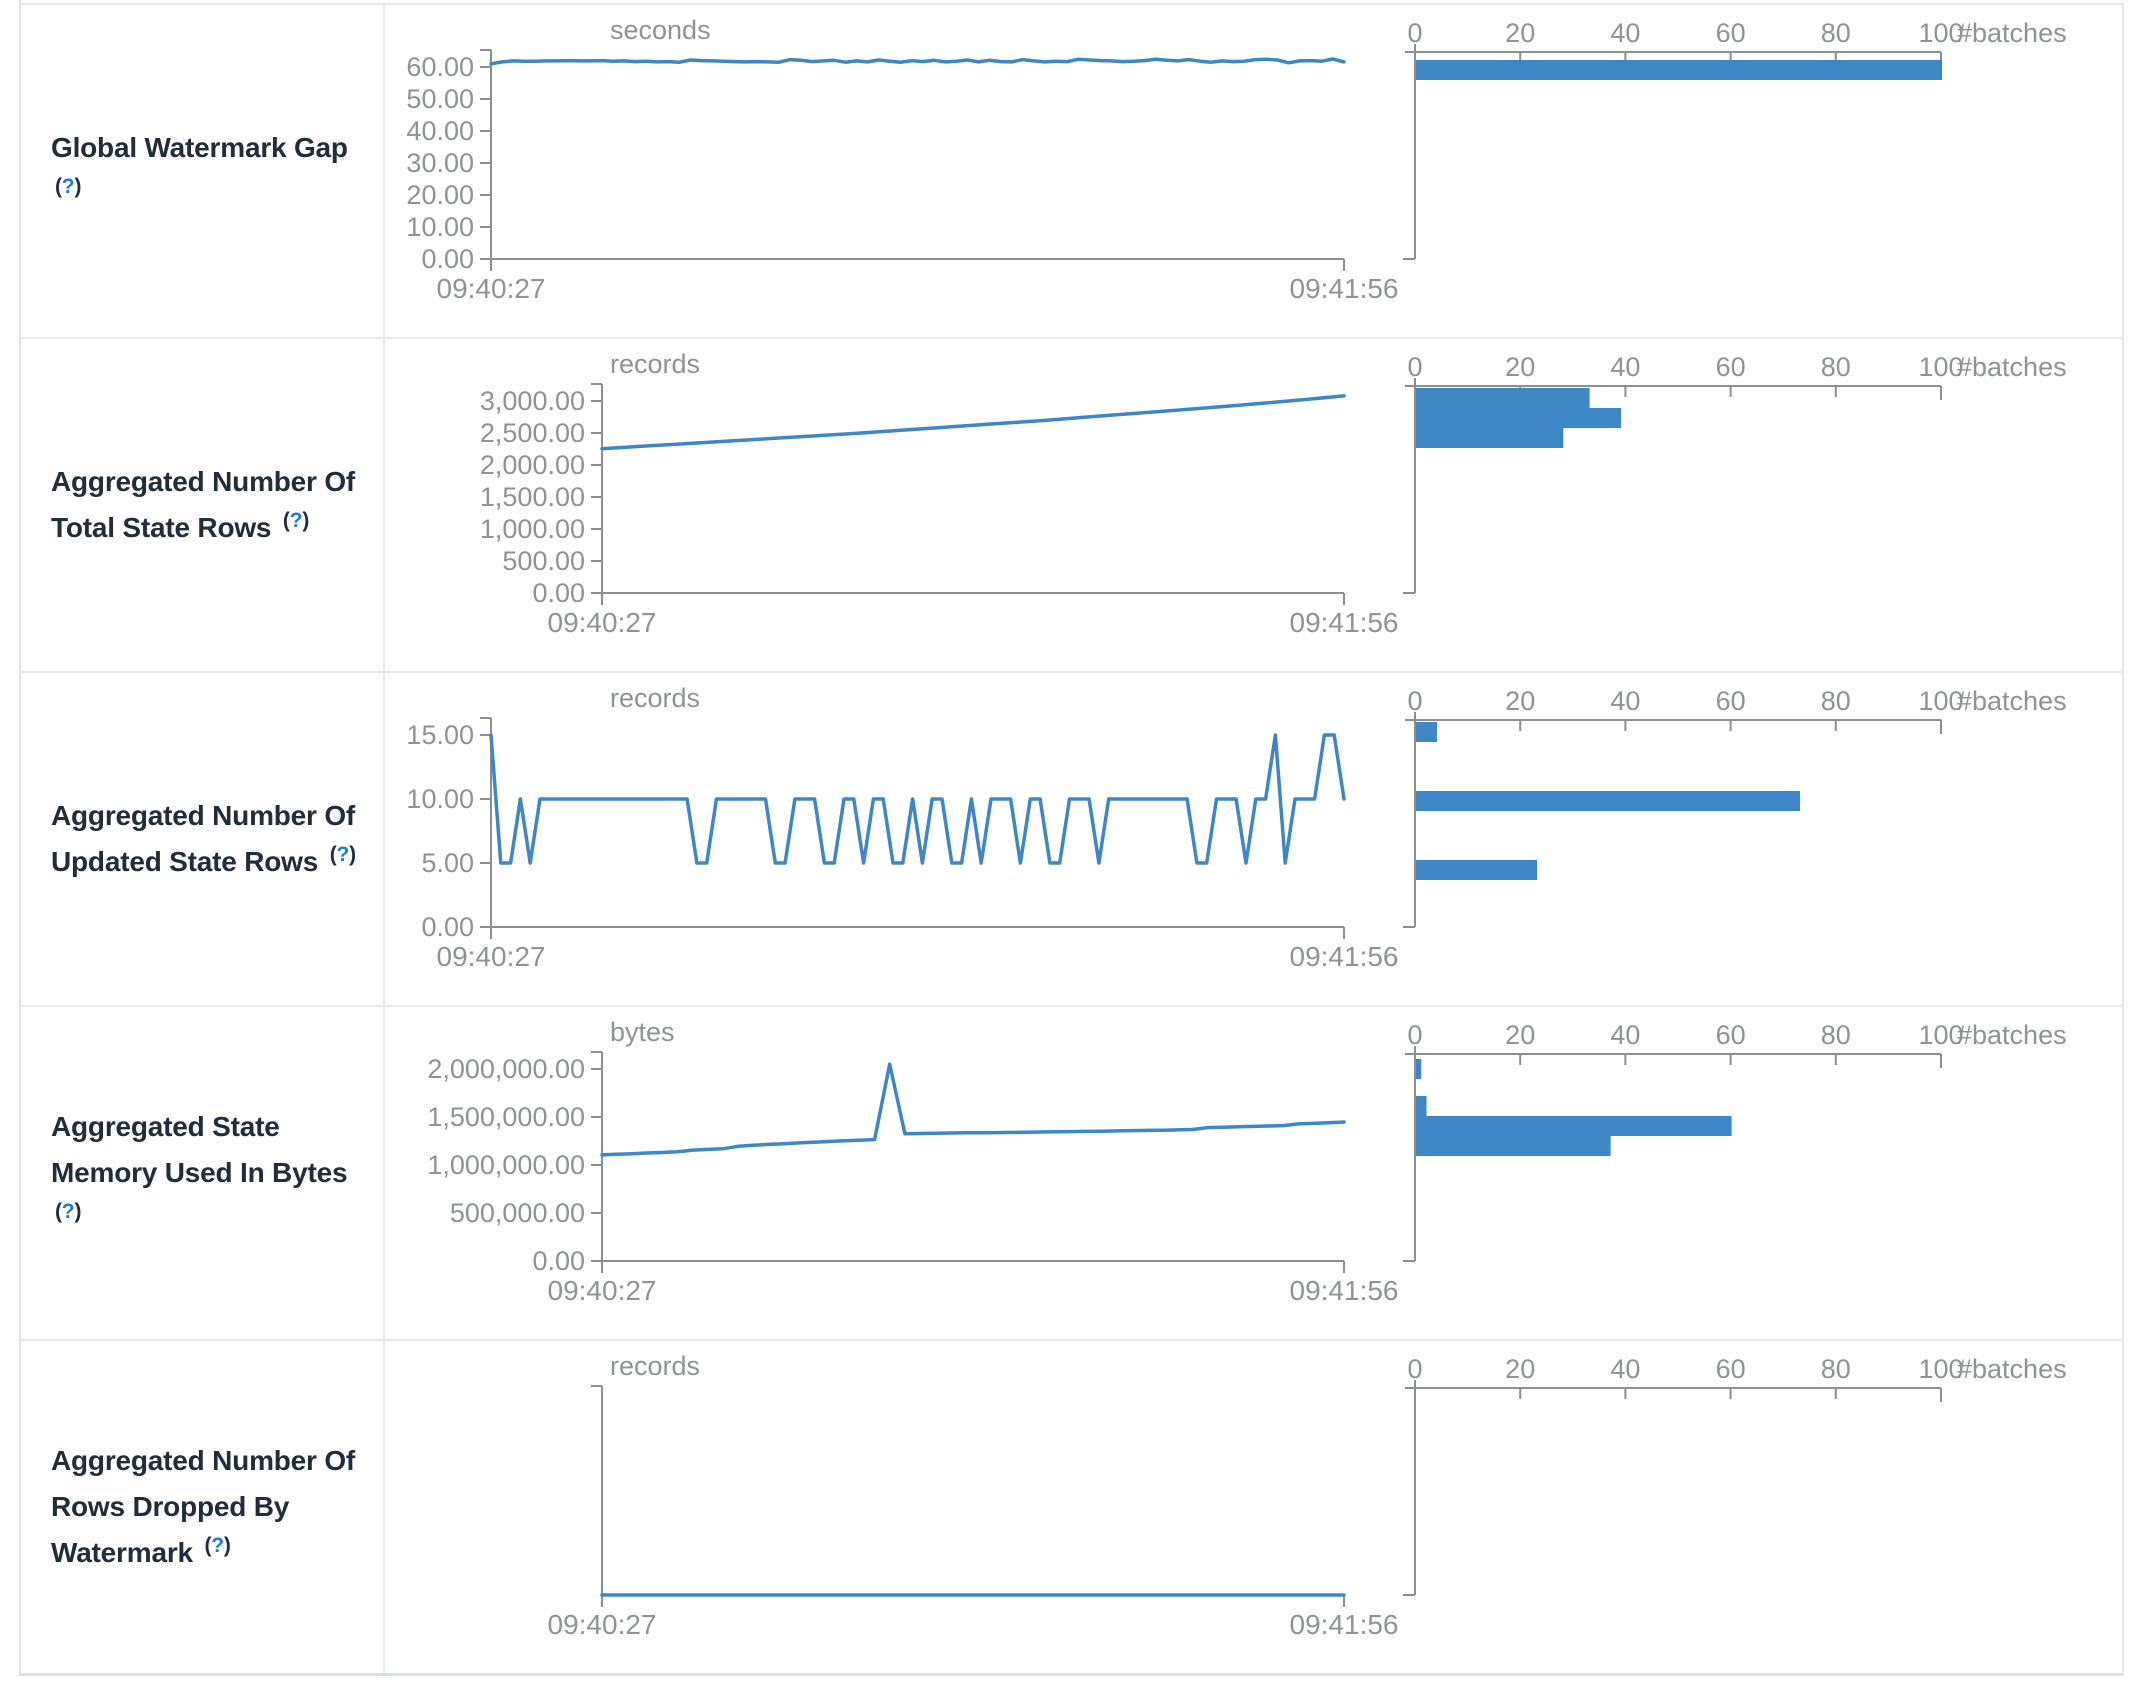 The height and width of the screenshot is (1686, 2132). What do you see at coordinates (20, 1) in the screenshot?
I see `table-left-border` at bounding box center [20, 1].